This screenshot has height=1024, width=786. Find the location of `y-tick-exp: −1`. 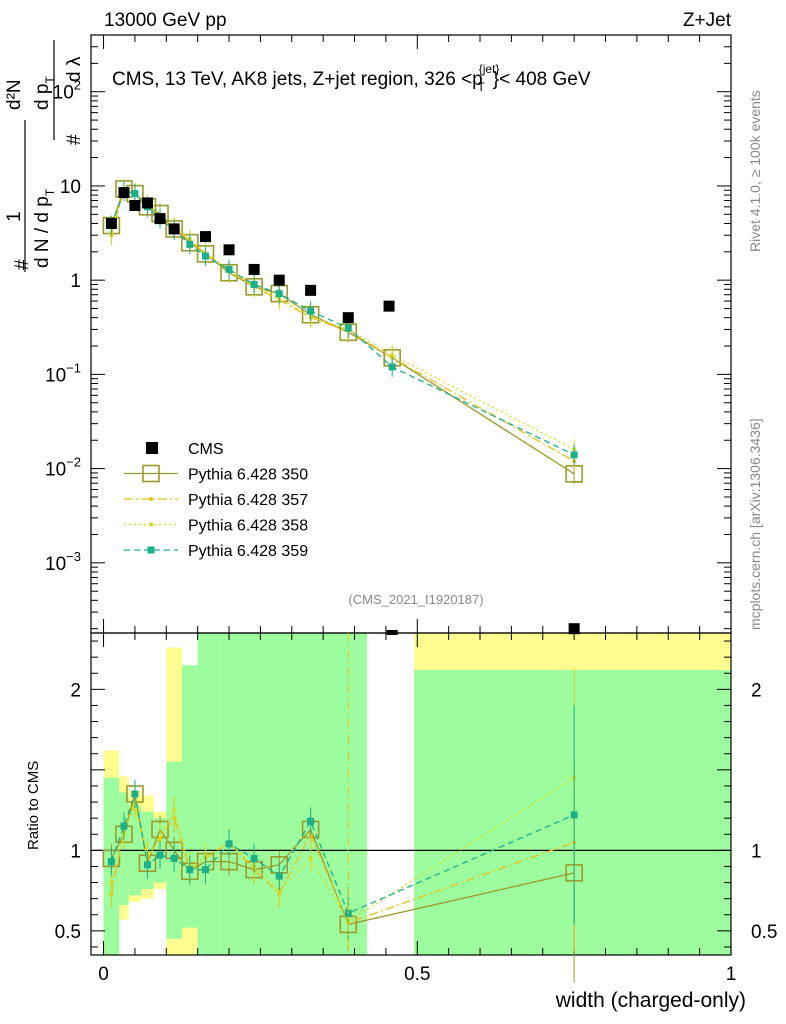

y-tick-exp: −1 is located at coordinates (73, 367).